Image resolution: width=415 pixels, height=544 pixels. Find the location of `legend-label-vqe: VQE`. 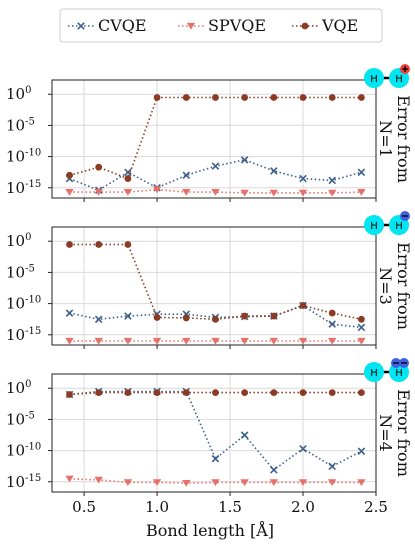

legend-label-vqe: VQE is located at coordinates (339, 25).